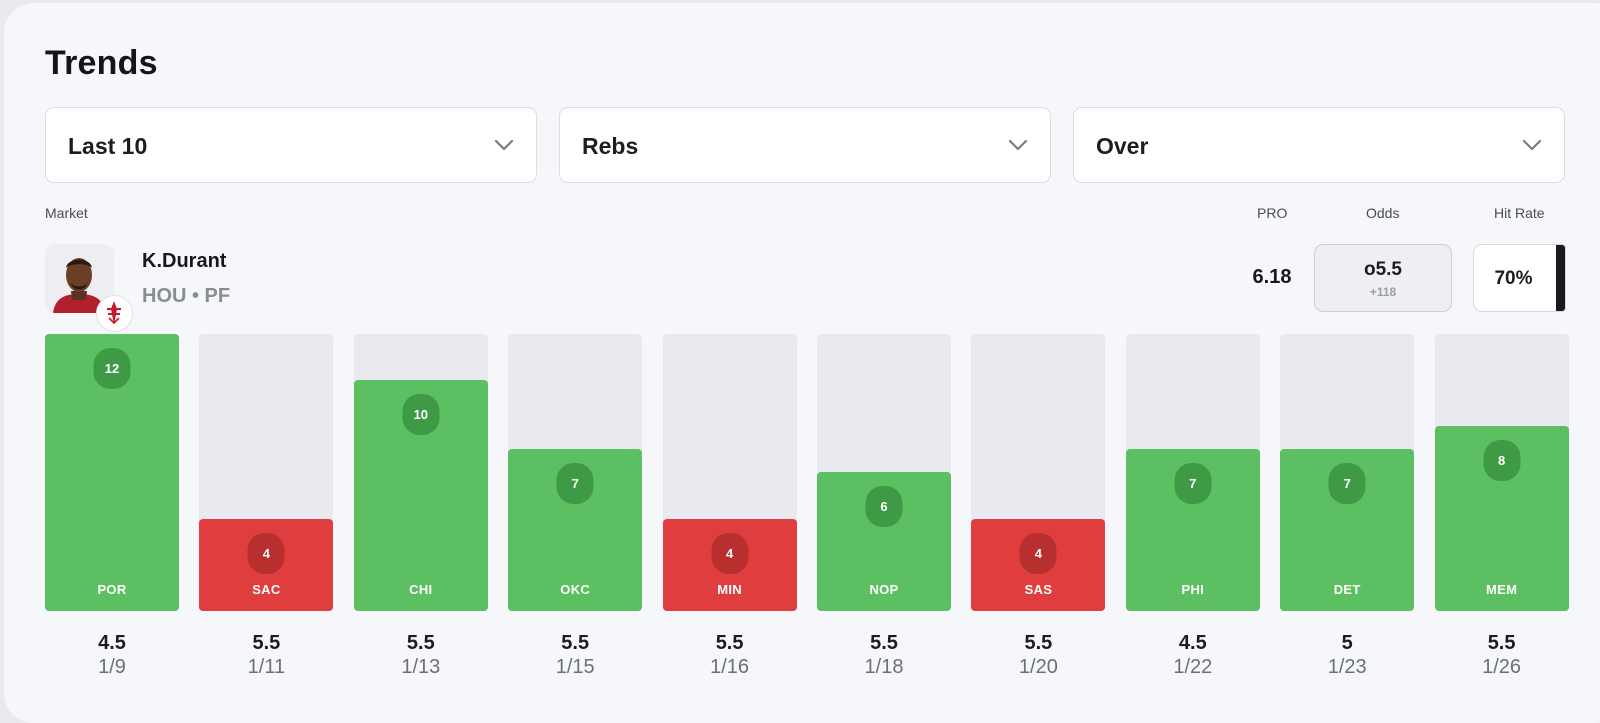 The height and width of the screenshot is (723, 1600). I want to click on trend-bar: 4 SAS, so click(1038, 472).